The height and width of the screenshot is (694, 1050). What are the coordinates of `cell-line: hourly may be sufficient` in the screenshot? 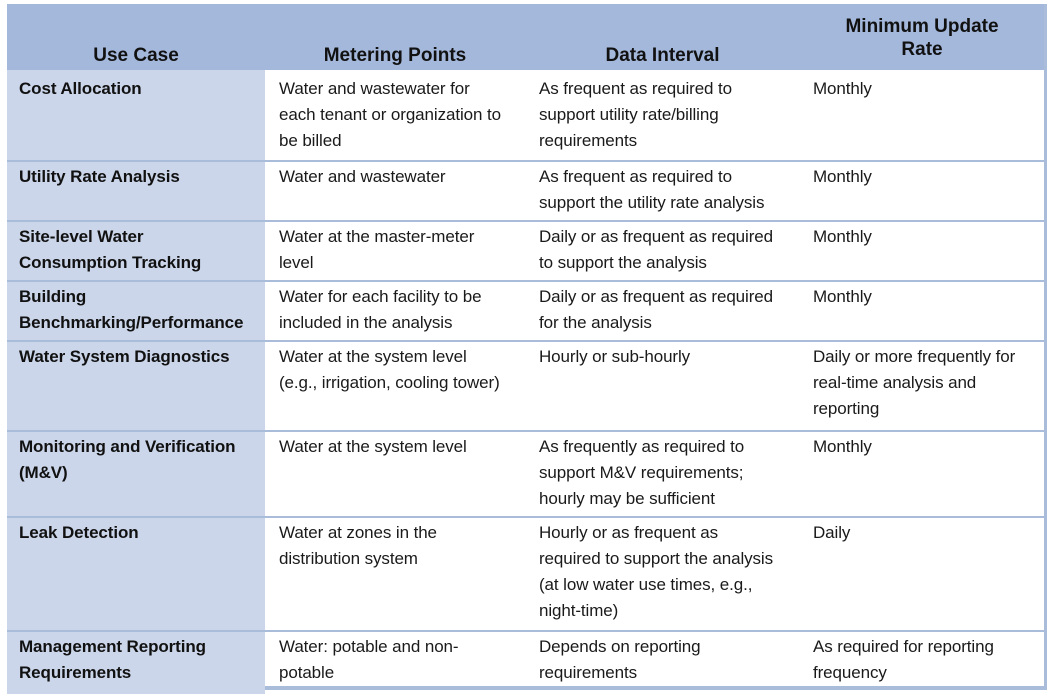 It's located at (627, 498).